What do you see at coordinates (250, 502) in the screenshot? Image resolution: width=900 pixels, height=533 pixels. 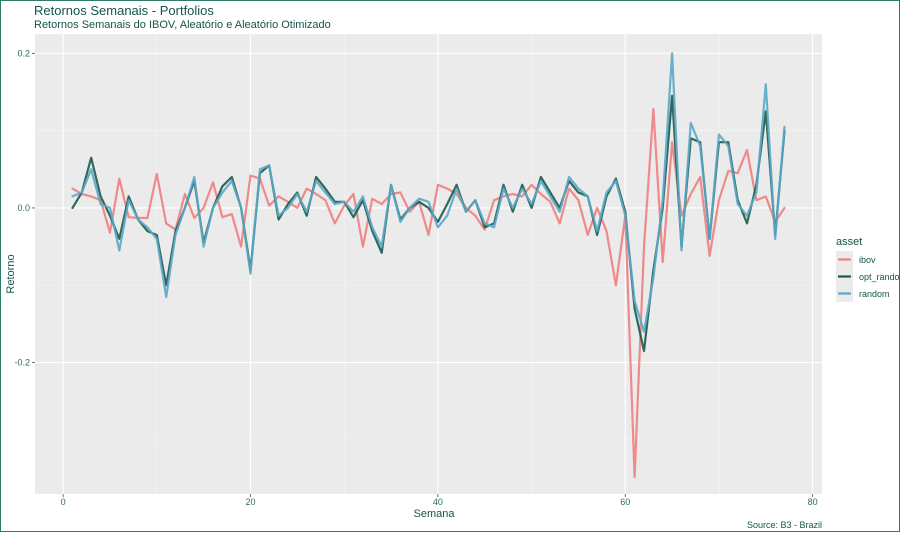 I see `x-tick-label: 20` at bounding box center [250, 502].